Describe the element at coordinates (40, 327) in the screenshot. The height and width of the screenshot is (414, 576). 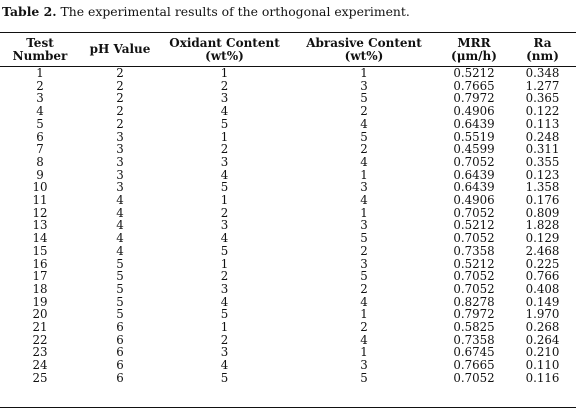
I see `test-number-cell: 21` at that location.